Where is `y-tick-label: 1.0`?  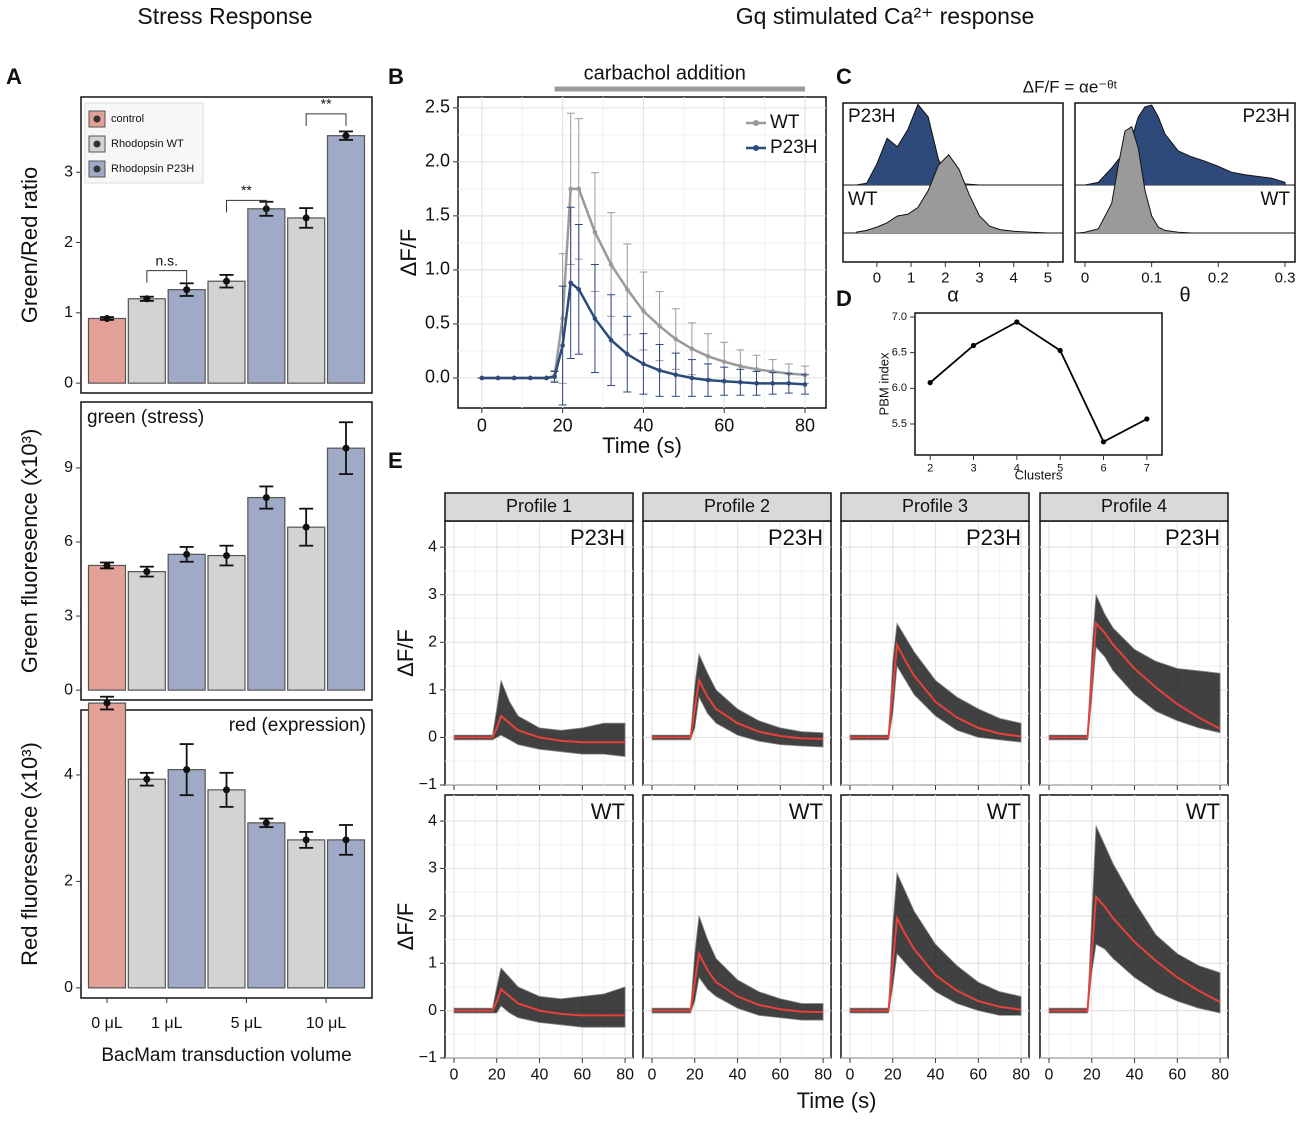
y-tick-label: 1.0 is located at coordinates (437, 269).